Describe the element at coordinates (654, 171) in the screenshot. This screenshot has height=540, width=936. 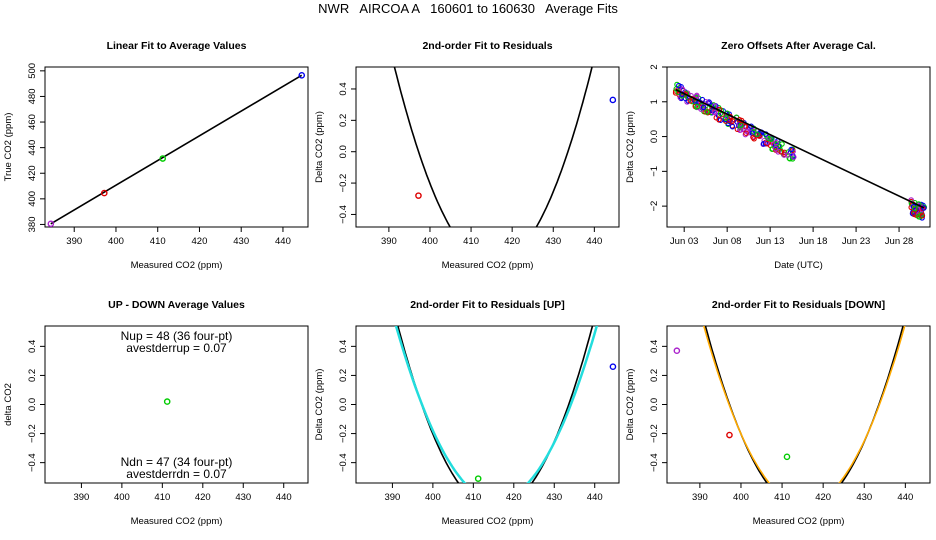
I see `y-tick-label: −1` at that location.